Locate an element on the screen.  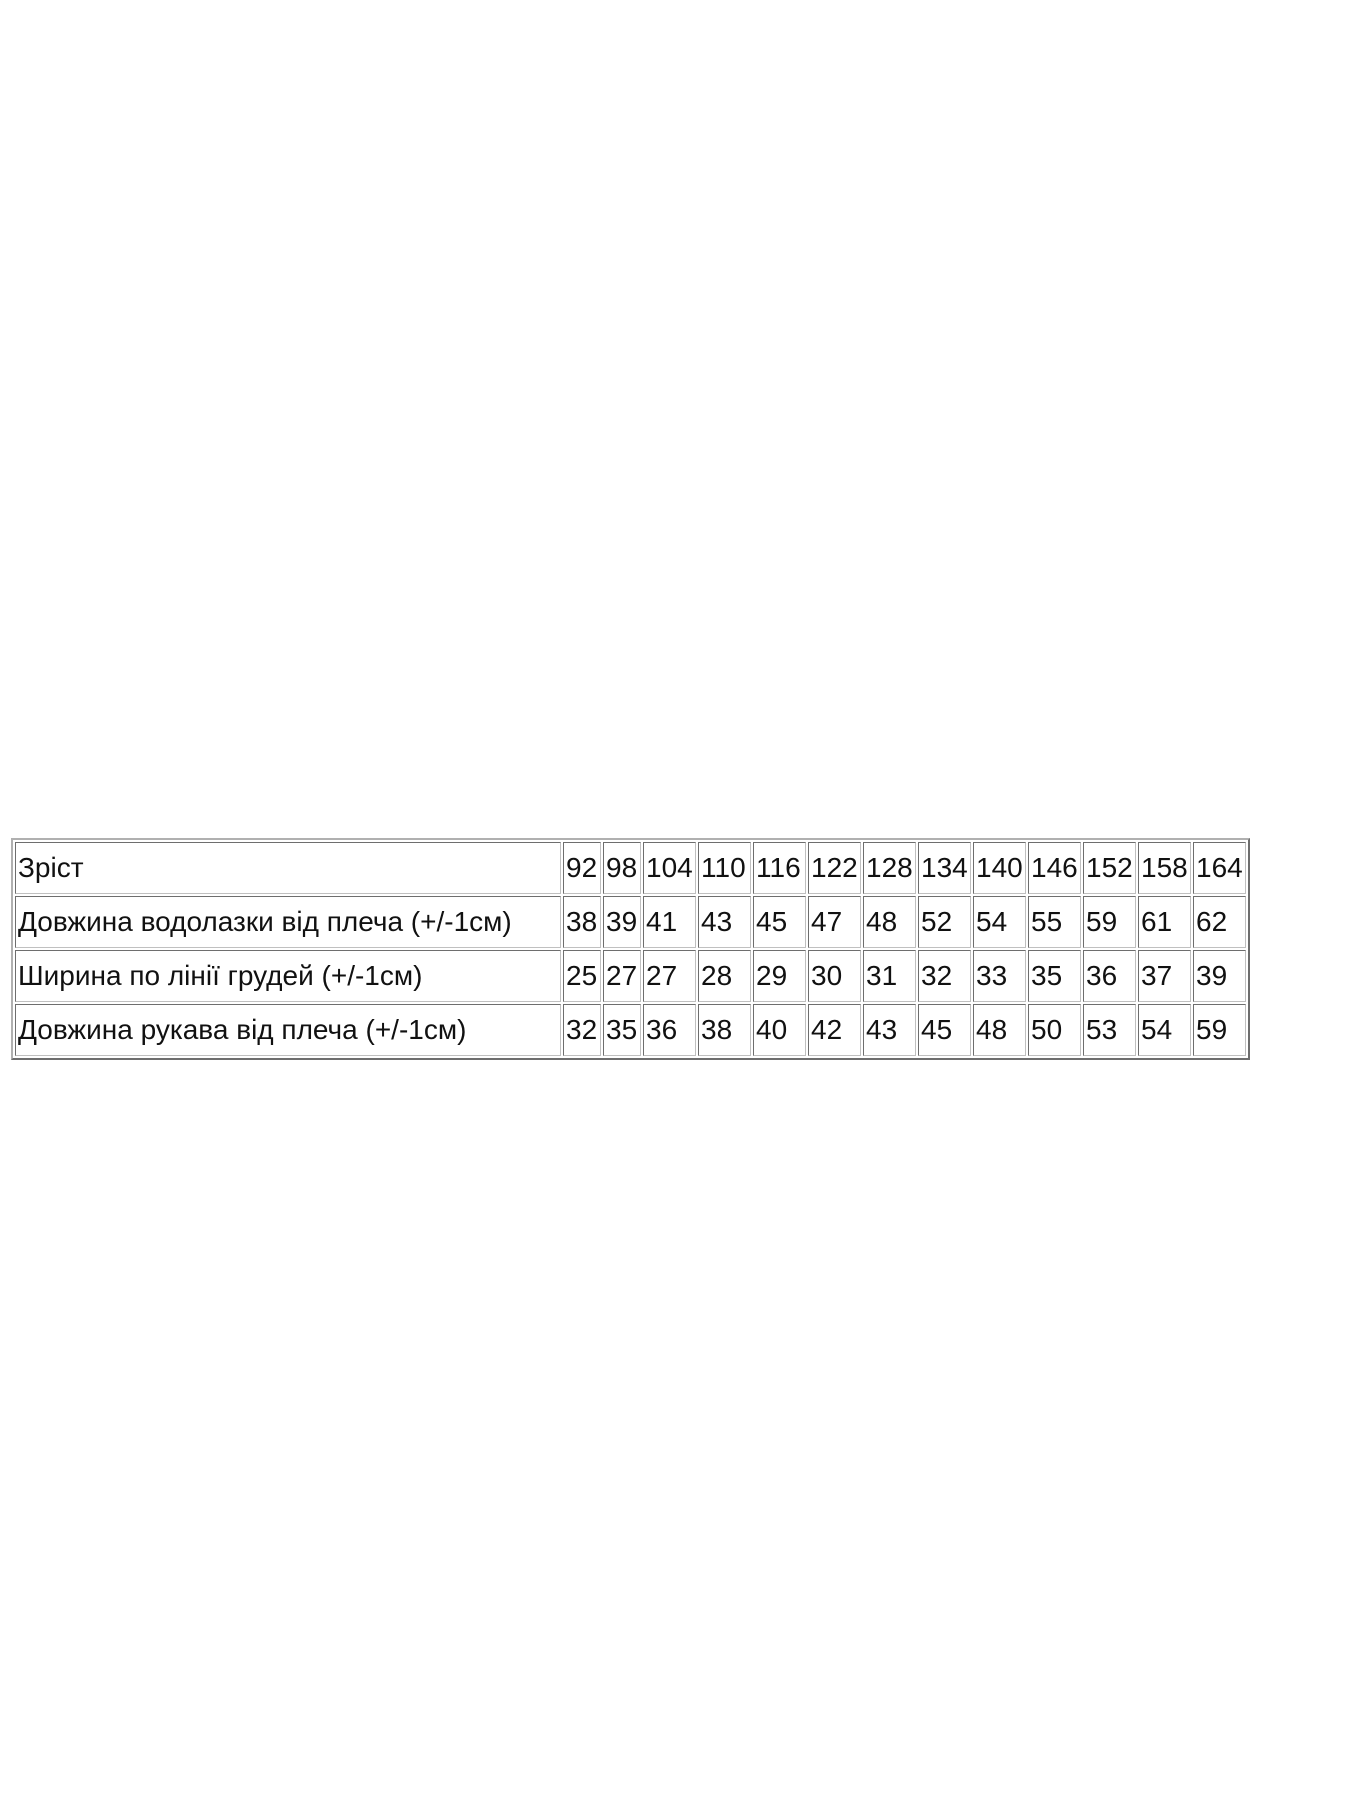
height-cell: 92 is located at coordinates (582, 868).